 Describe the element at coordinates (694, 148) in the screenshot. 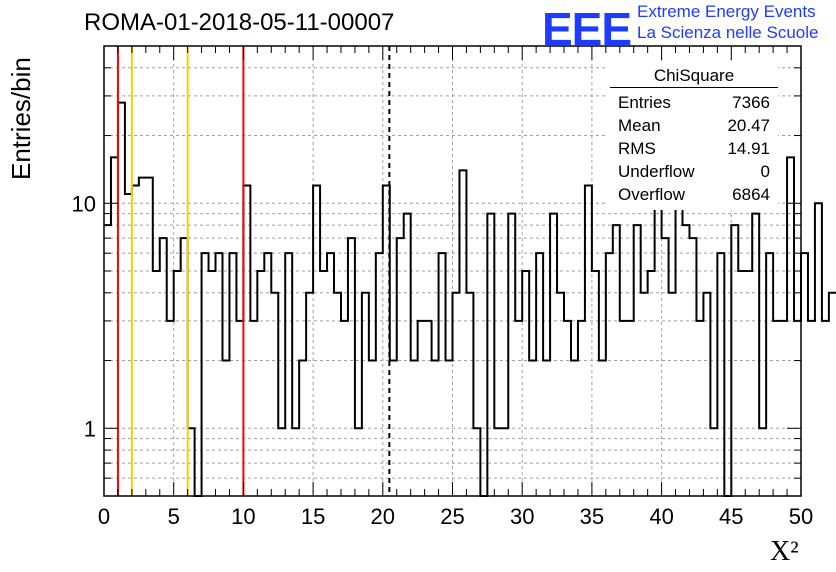

I see `stats-row-rms: RMS 14.91` at that location.